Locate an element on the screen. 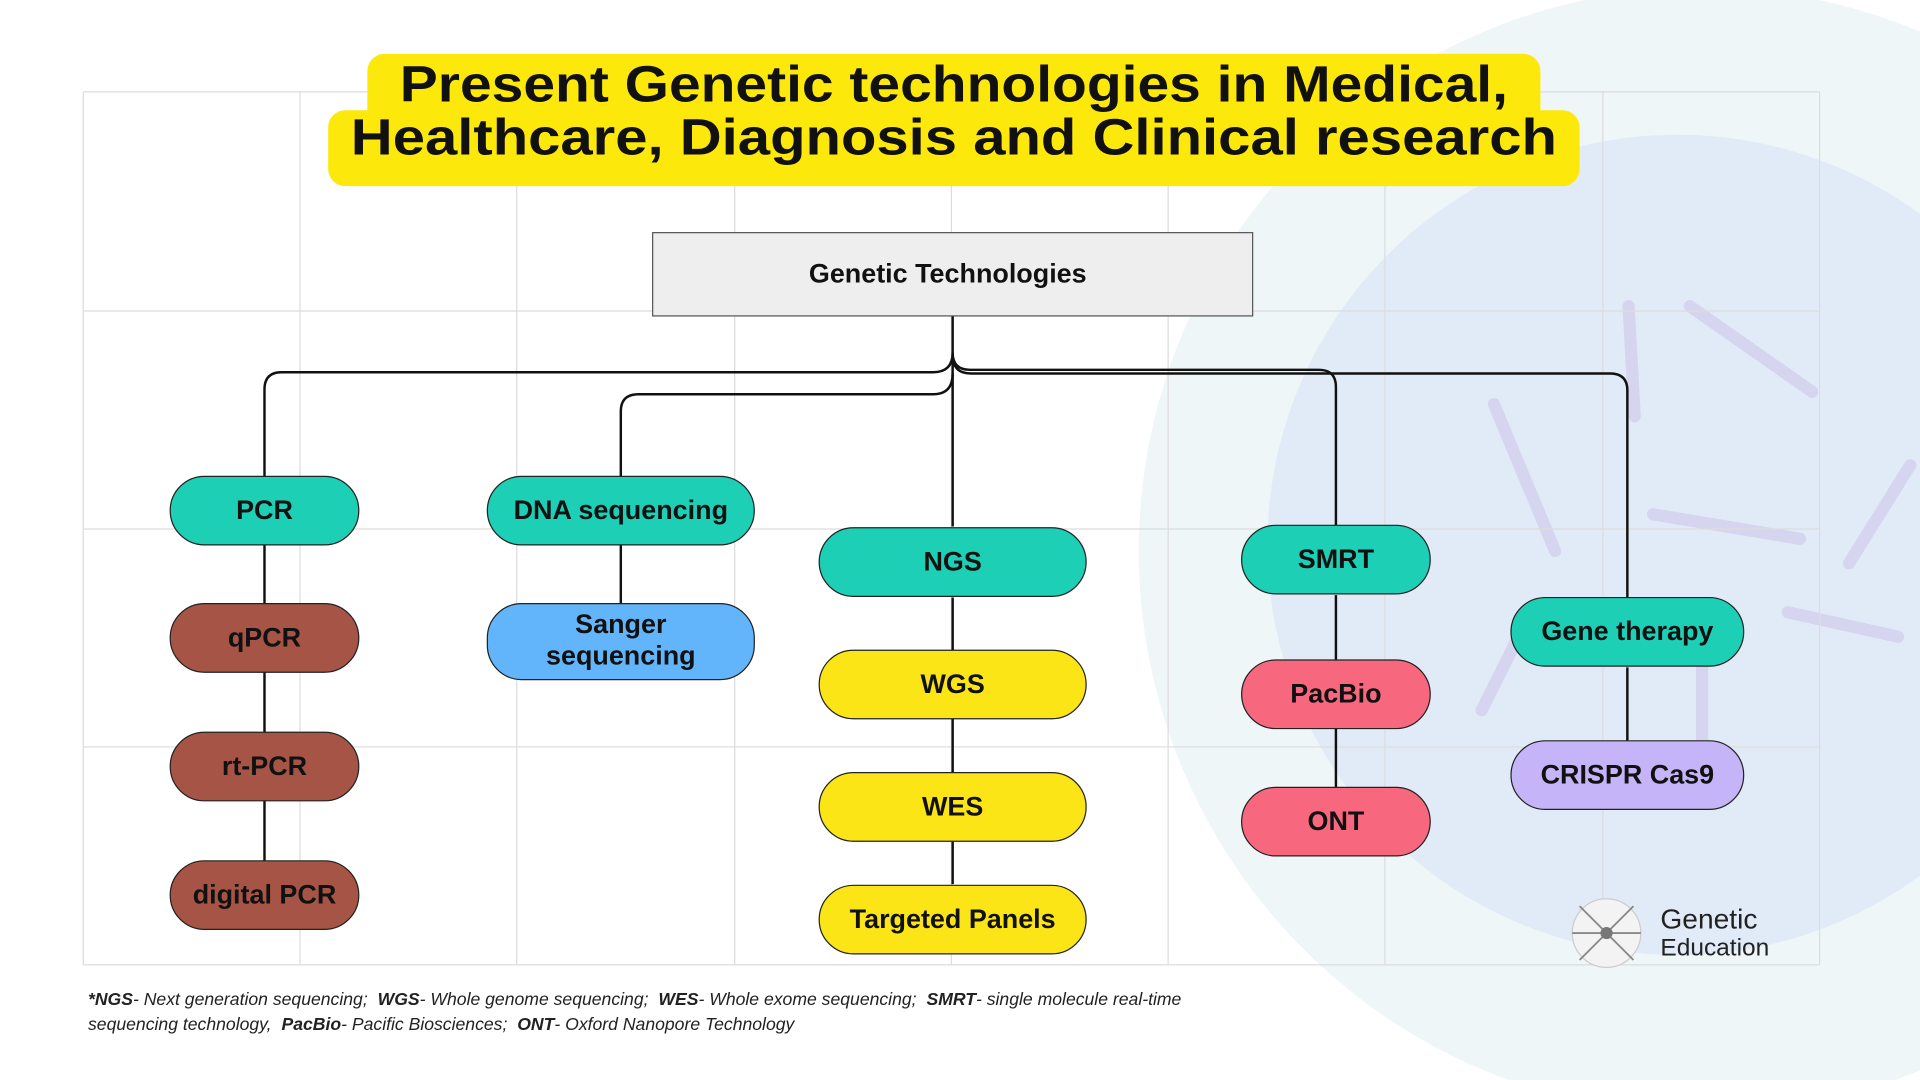 The width and height of the screenshot is (1920, 1080). footnote-def: - Whole genome sequencing; is located at coordinates (534, 999).